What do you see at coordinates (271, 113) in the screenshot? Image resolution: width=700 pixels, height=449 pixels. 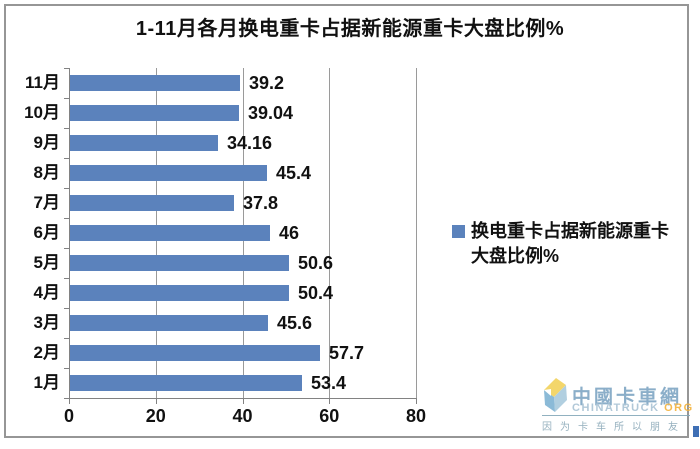 I see `bar-value-label: 39.04` at bounding box center [271, 113].